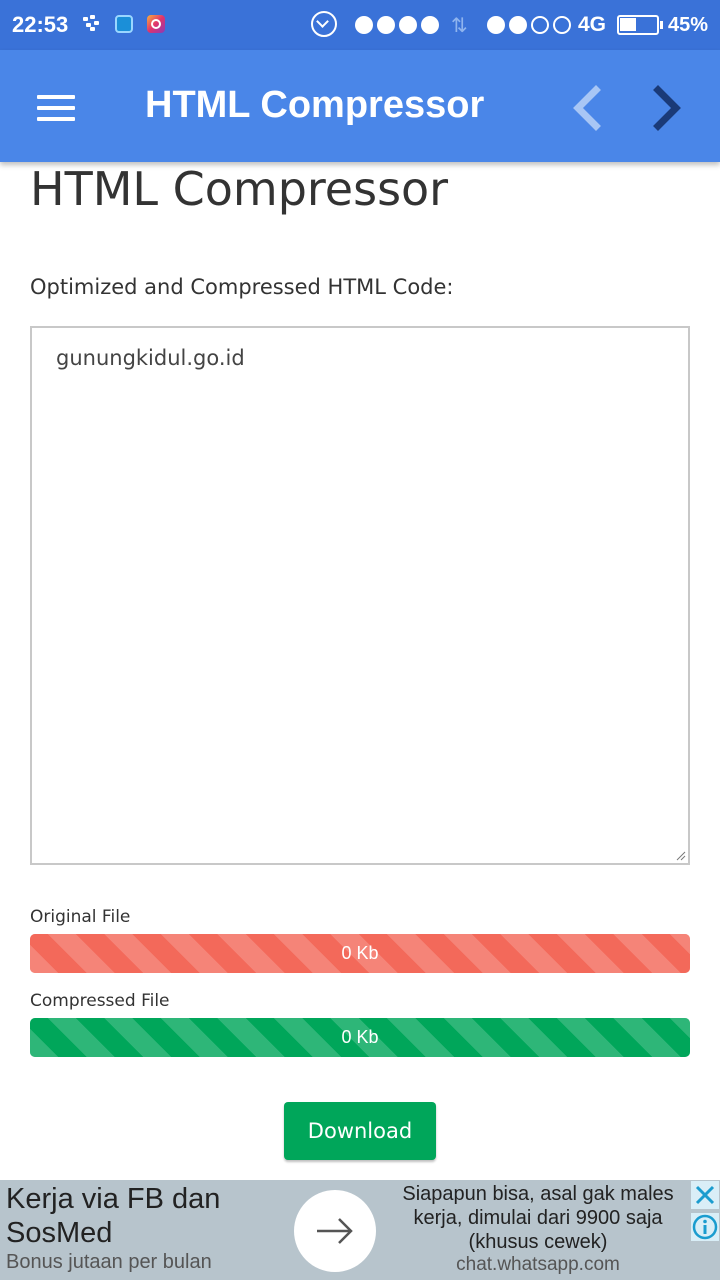 The height and width of the screenshot is (1280, 720). I want to click on ad-title: Kerja via FB dan SosMed, so click(113, 1216).